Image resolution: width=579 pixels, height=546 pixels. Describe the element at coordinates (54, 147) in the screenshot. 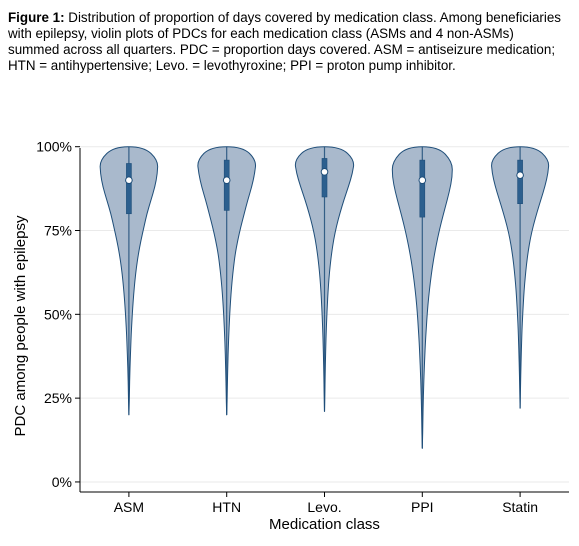

I see `y-tick-label: 100%` at that location.